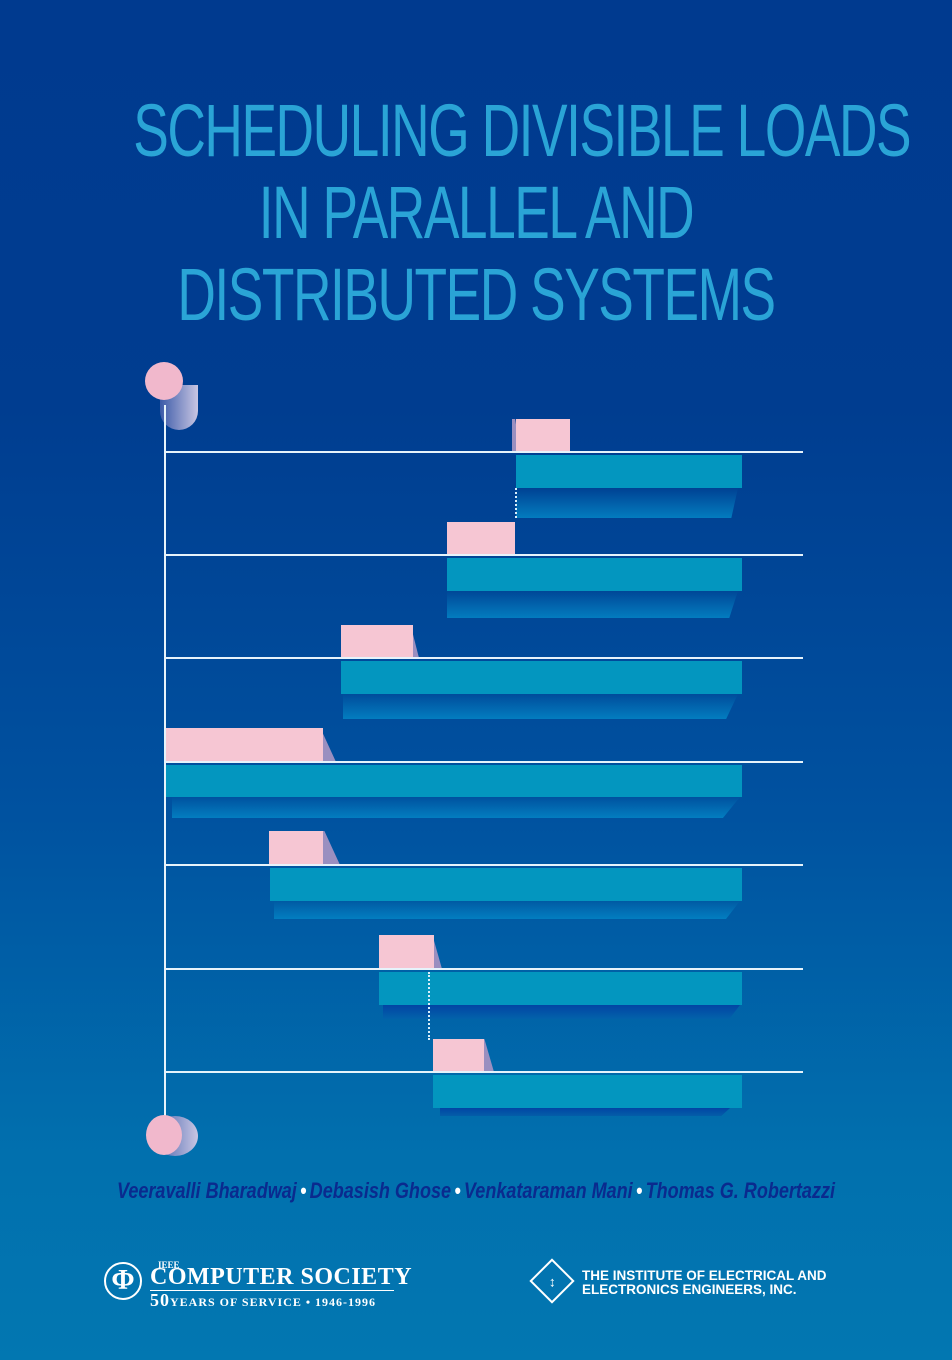 This screenshot has width=952, height=1360. What do you see at coordinates (206, 1190) in the screenshot?
I see `author-1: Veeravalli Bharadwaj` at bounding box center [206, 1190].